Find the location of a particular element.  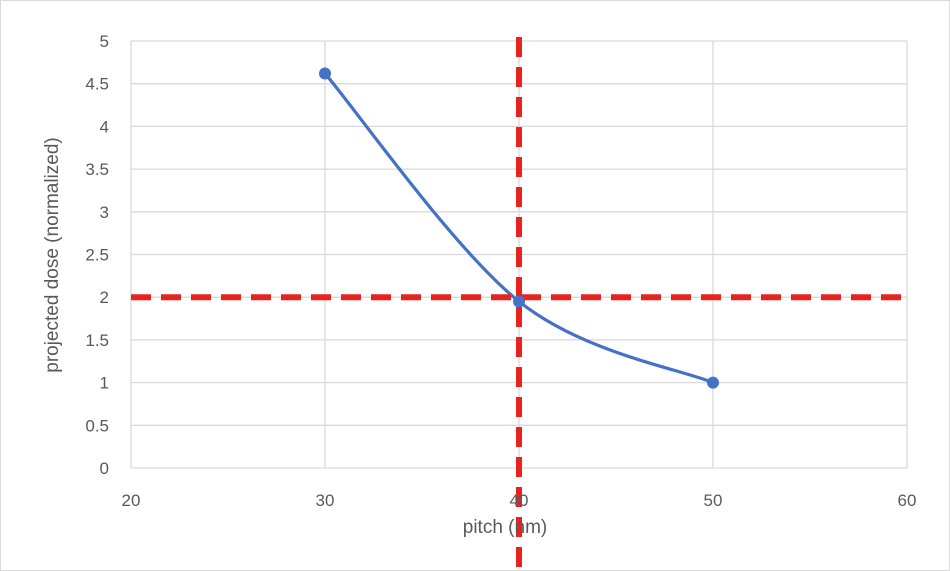

y-tick-label-0: 0 is located at coordinates (104, 468).